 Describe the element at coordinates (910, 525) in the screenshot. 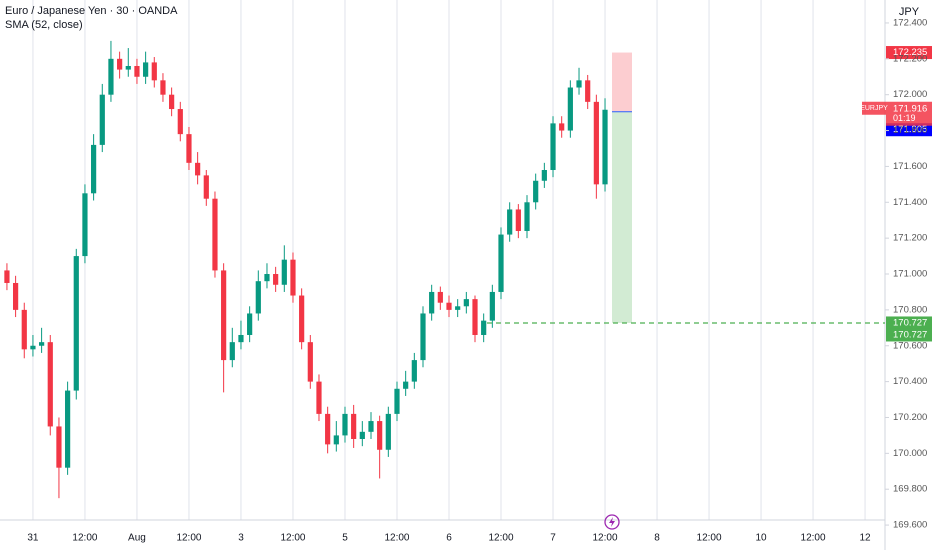

I see `y-tick-label: 169.600` at that location.